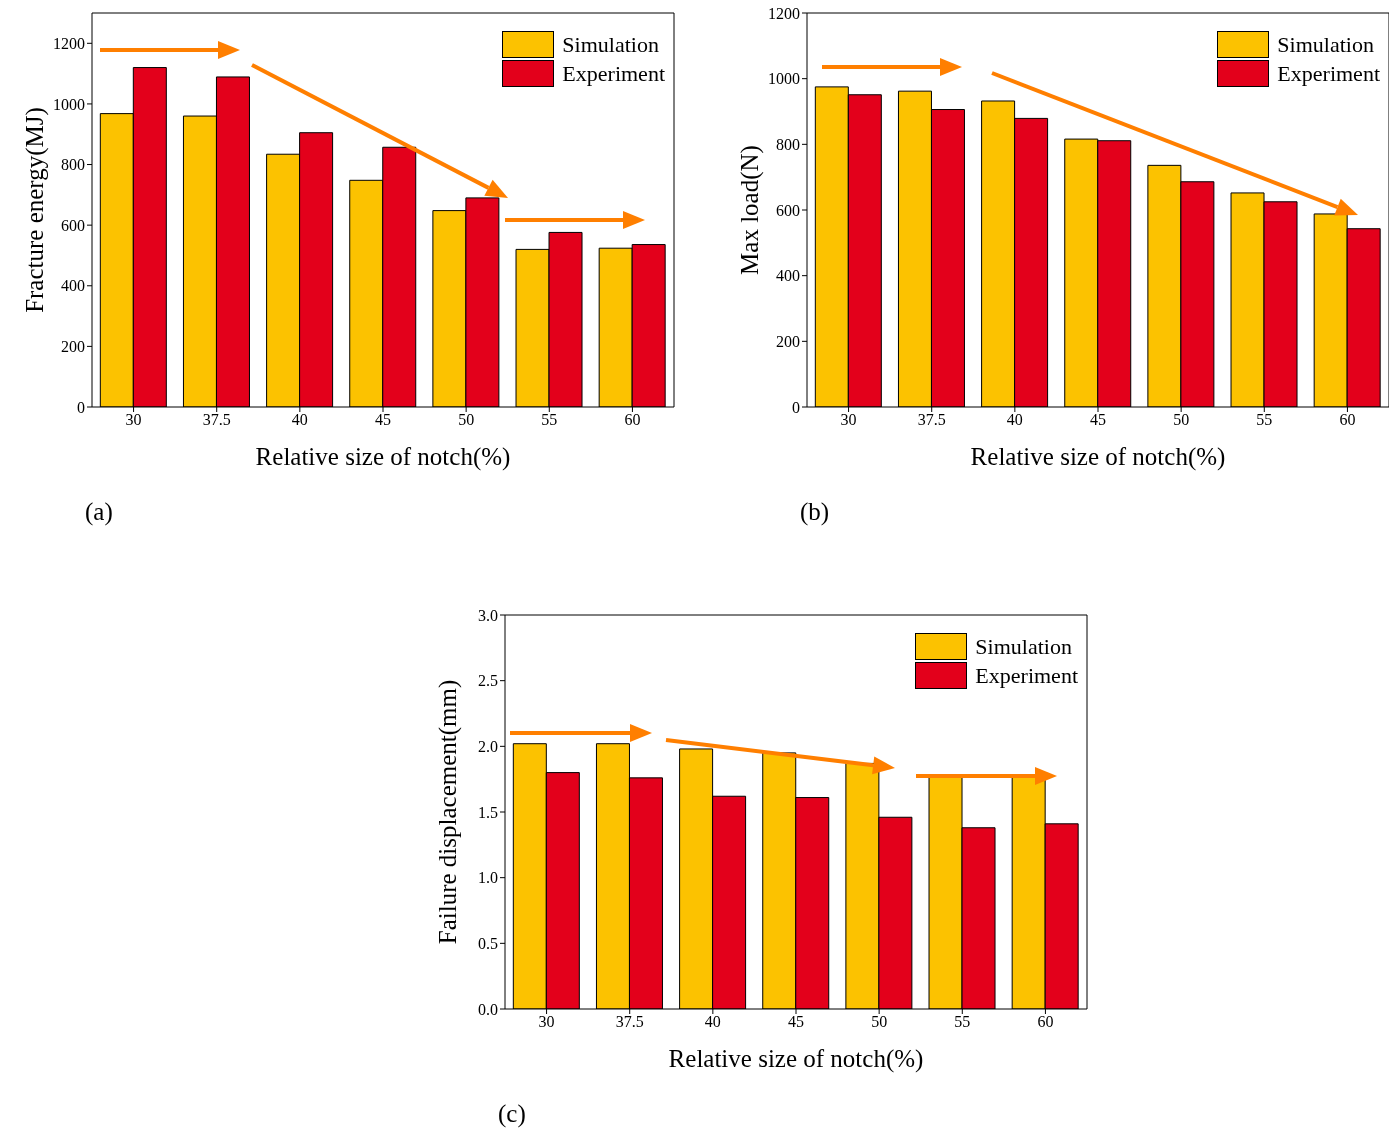 The image size is (1389, 1144). I want to click on text: (c), so click(512, 1114).